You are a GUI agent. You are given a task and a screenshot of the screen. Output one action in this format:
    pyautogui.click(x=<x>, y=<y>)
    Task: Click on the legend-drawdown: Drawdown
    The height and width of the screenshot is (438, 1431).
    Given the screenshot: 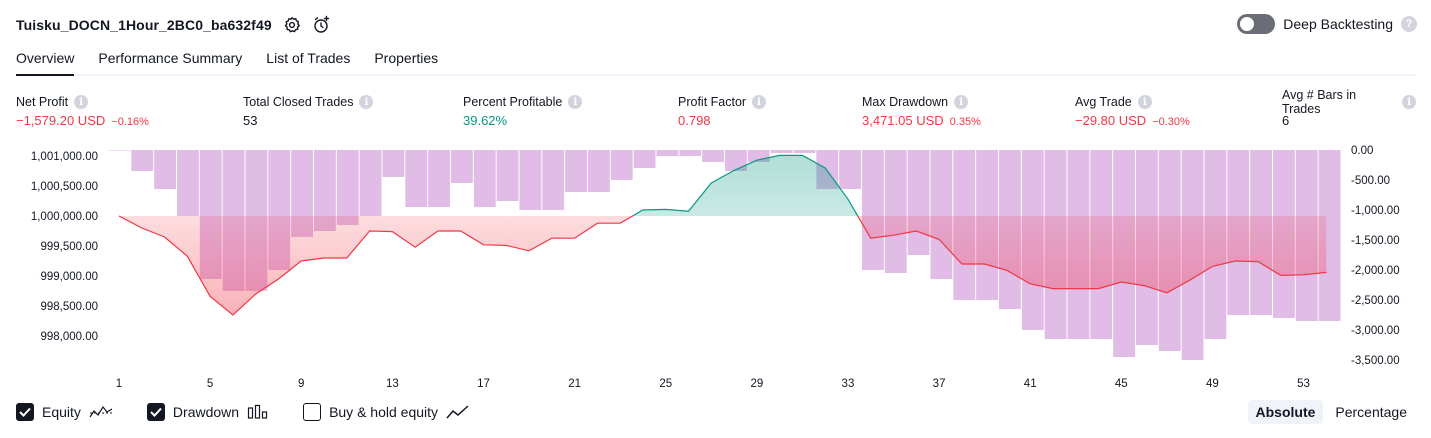 What is the action you would take?
    pyautogui.click(x=207, y=412)
    